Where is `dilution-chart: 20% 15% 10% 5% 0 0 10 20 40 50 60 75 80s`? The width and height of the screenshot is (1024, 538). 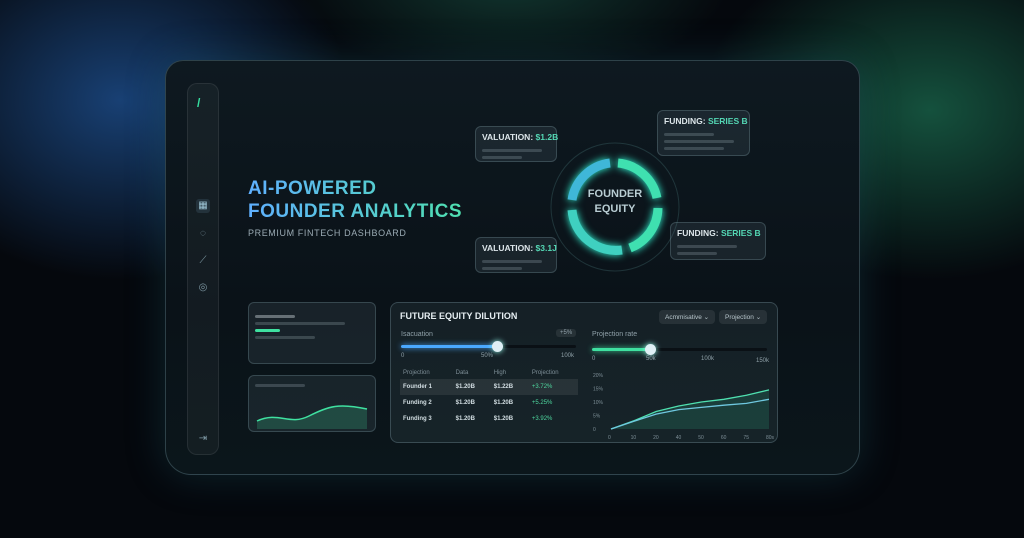
dilution-chart: 20% 15% 10% 5% 0 0 10 20 40 50 60 75 80s is located at coordinates (684, 407).